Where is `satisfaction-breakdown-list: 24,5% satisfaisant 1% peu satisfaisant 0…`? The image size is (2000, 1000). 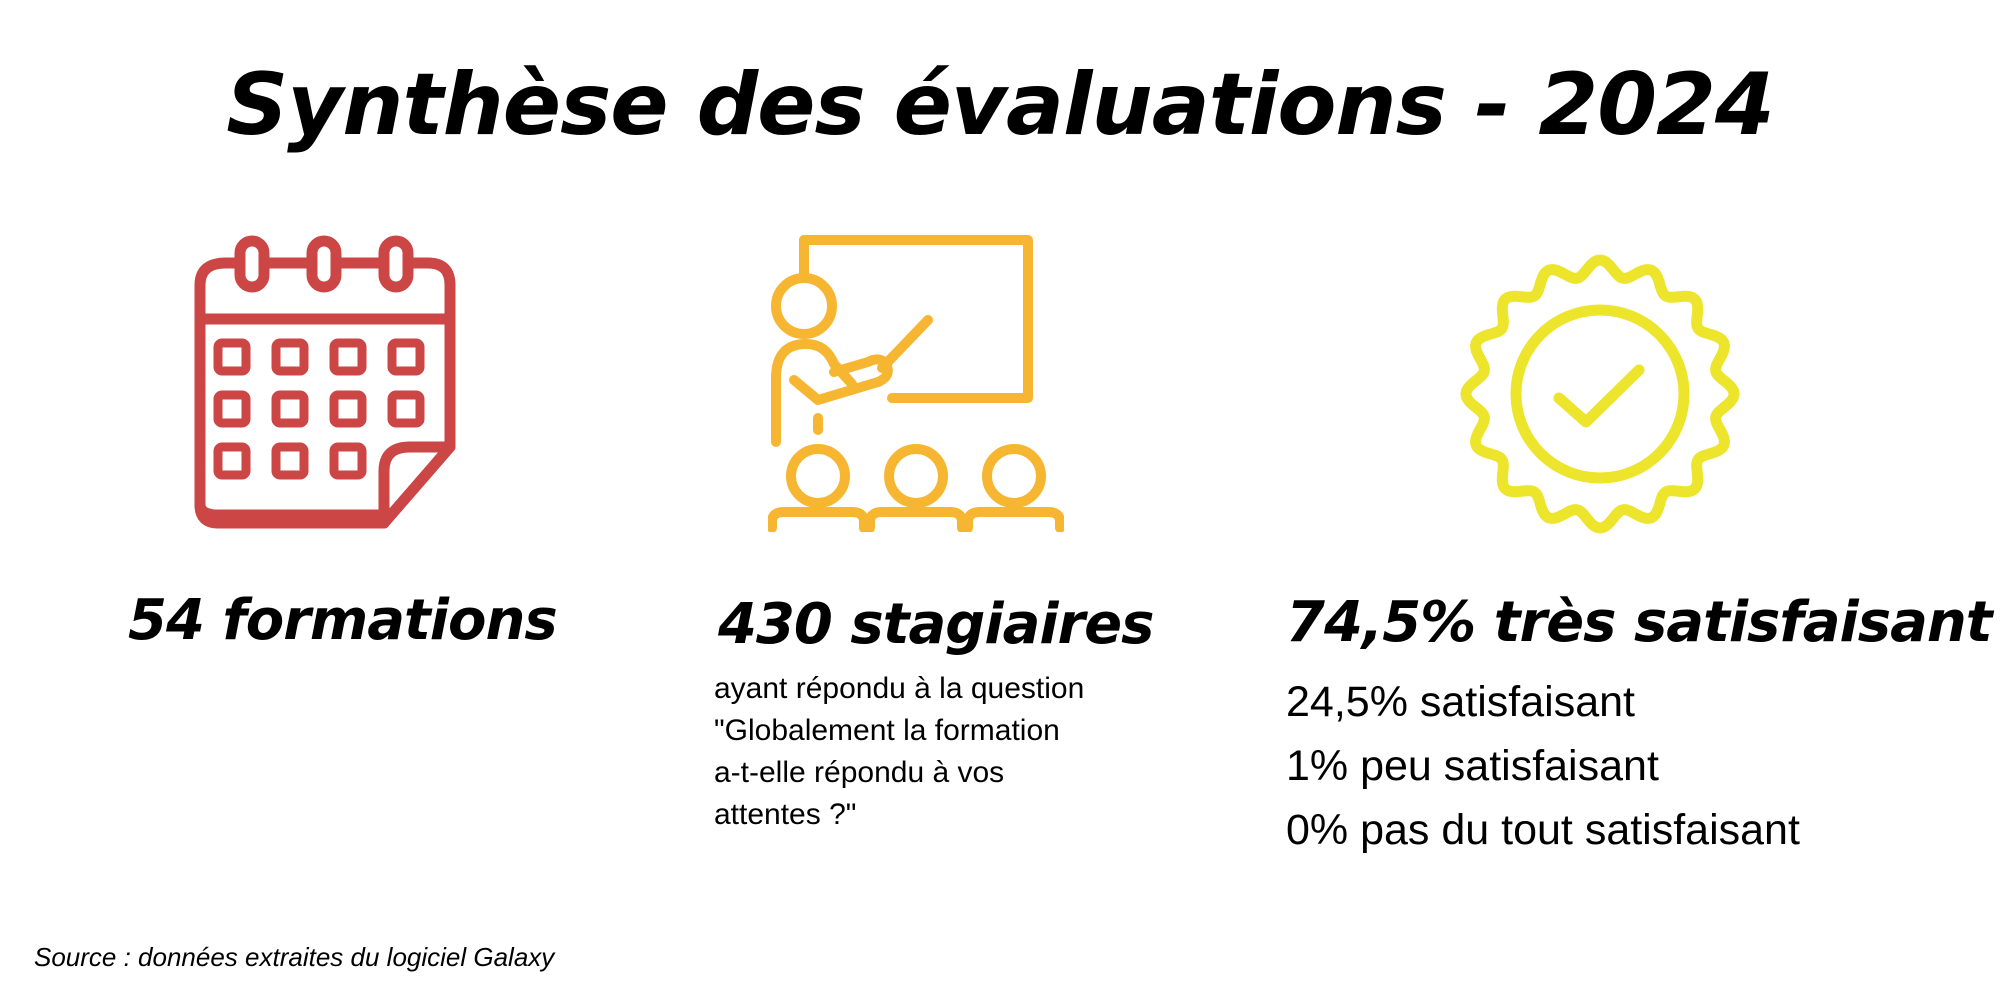
satisfaction-breakdown-list: 24,5% satisfaisant 1% peu satisfaisant 0… is located at coordinates (1543, 766).